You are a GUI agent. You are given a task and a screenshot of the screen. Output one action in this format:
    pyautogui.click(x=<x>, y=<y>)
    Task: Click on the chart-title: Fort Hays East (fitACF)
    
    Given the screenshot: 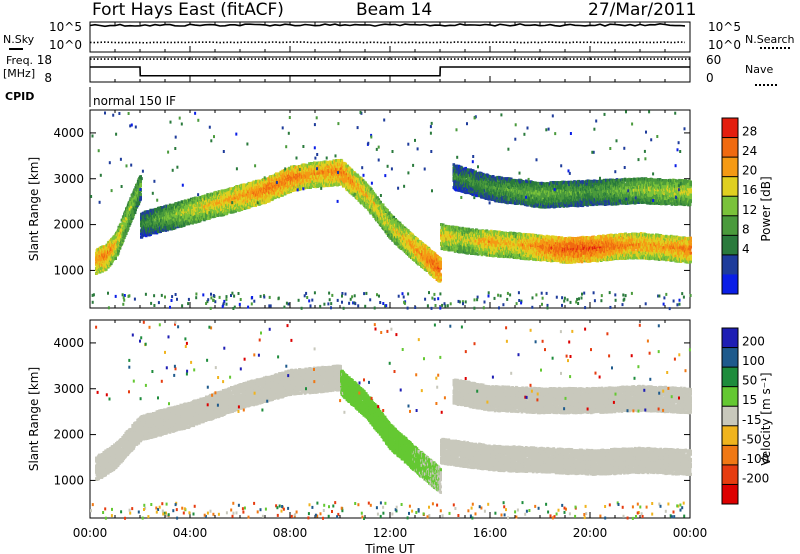 What is the action you would take?
    pyautogui.click(x=188, y=10)
    